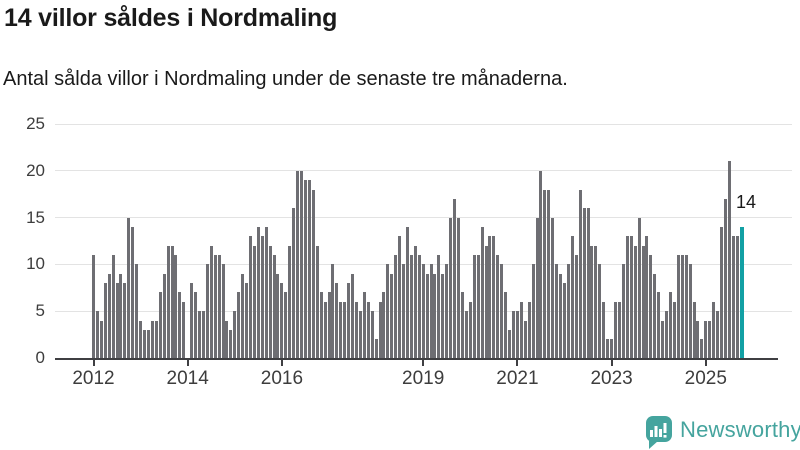  What do you see at coordinates (171, 18) in the screenshot?
I see `page-title: 14 villor såldes i Nordmaling` at bounding box center [171, 18].